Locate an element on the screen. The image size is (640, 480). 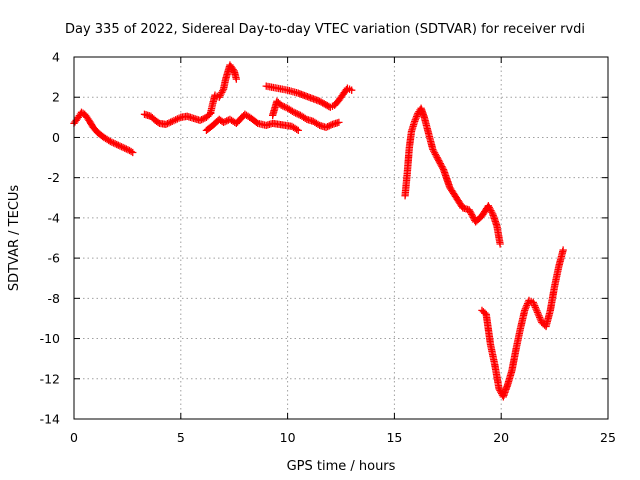
y-tick-label: -4 is located at coordinates (54, 217).